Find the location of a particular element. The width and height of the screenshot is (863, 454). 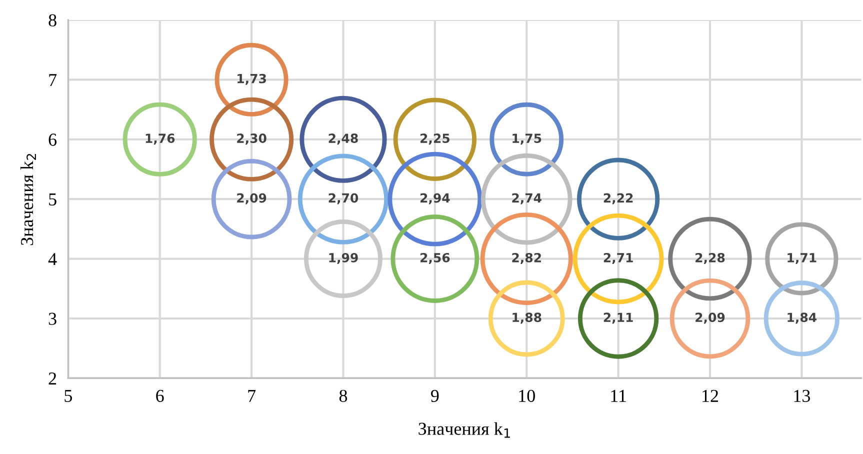

x-tick-label: 6 is located at coordinates (160, 396).